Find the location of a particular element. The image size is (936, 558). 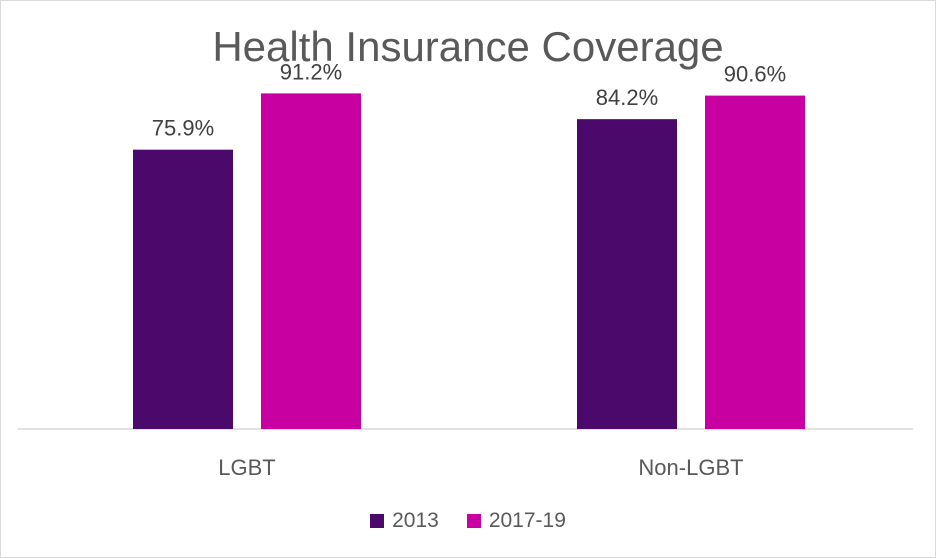

chart-title: Health Insurance Coverage is located at coordinates (468, 46).